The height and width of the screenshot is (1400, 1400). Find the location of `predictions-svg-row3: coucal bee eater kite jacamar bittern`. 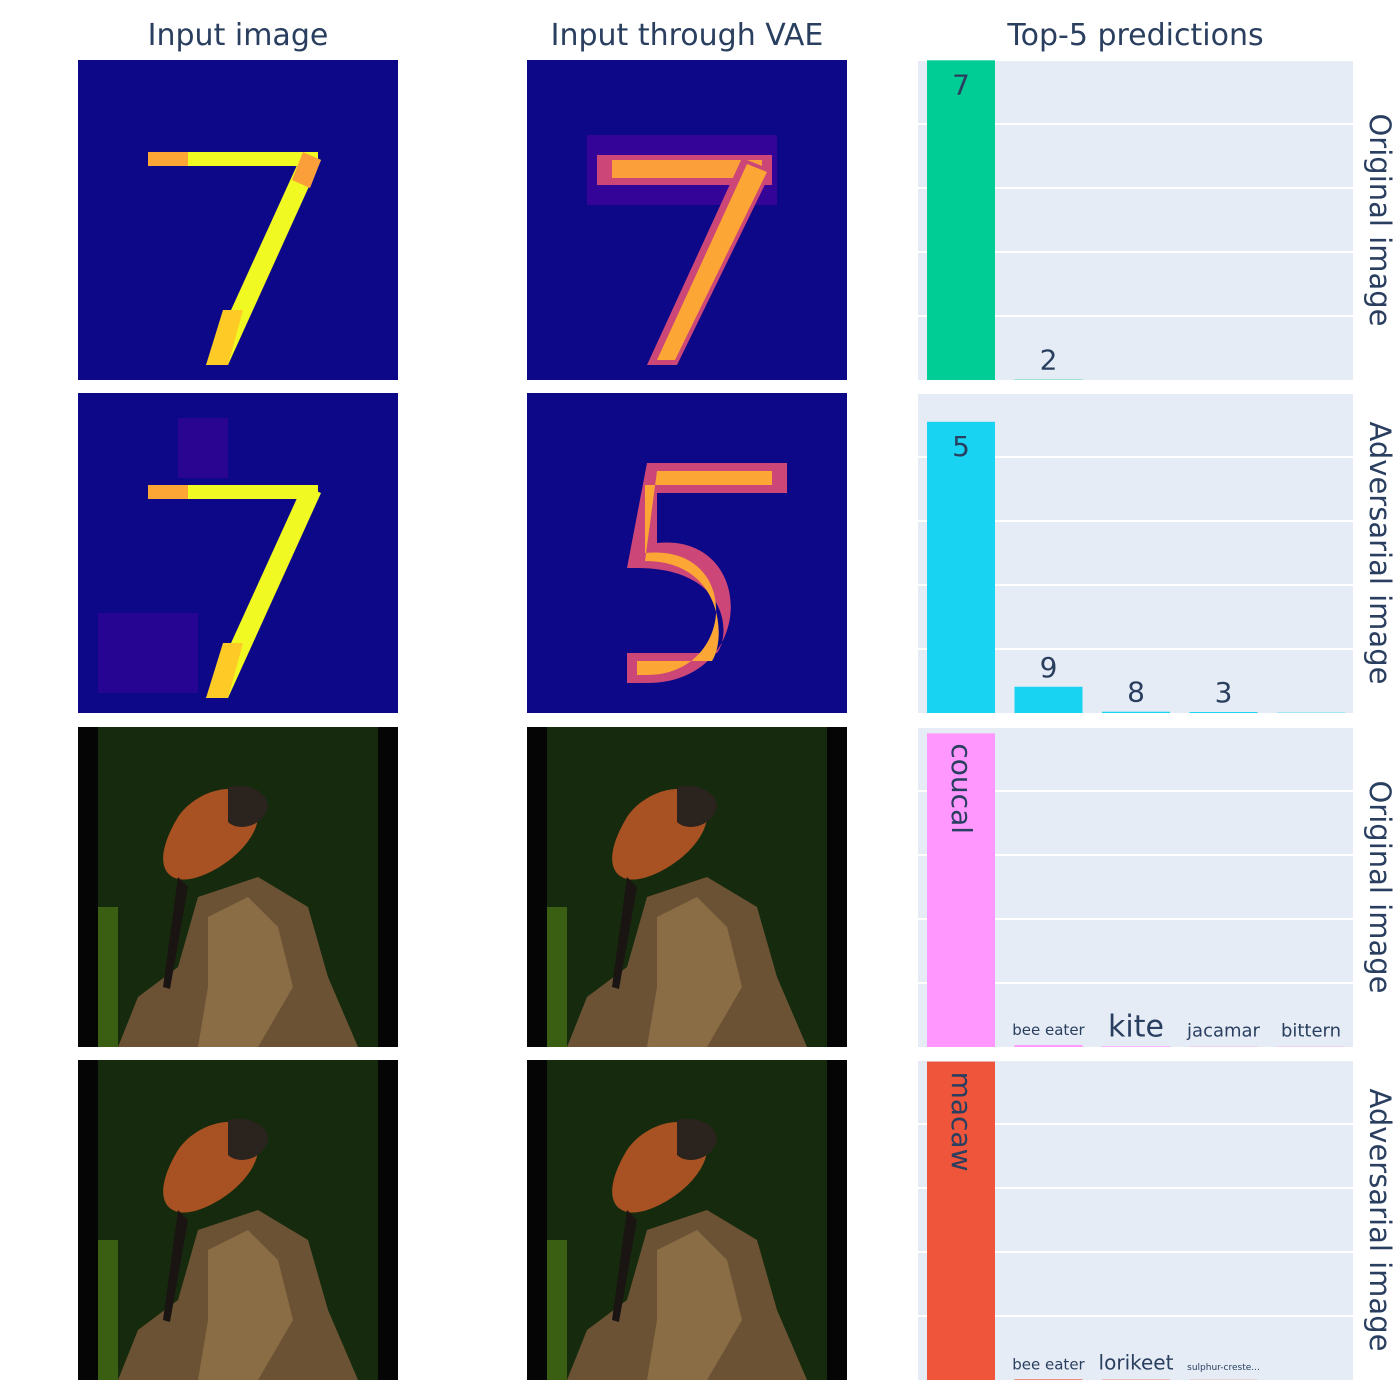

predictions-svg-row3: coucal bee eater kite jacamar bittern is located at coordinates (1135, 886).